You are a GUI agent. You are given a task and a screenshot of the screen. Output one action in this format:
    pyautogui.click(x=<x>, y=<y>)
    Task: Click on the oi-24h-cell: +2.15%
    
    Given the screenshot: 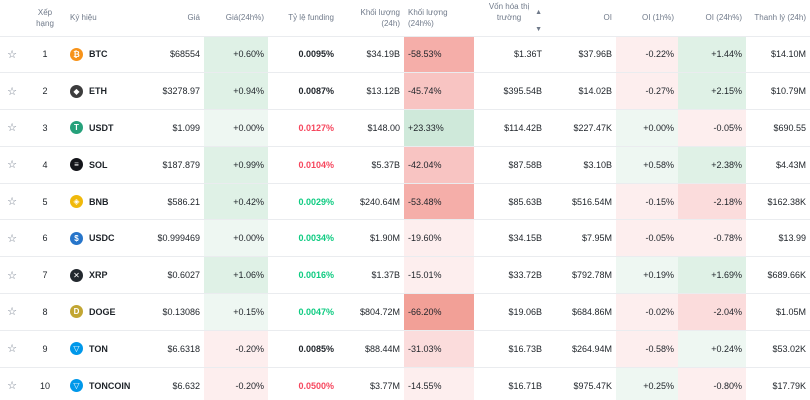 What is the action you would take?
    pyautogui.click(x=712, y=91)
    